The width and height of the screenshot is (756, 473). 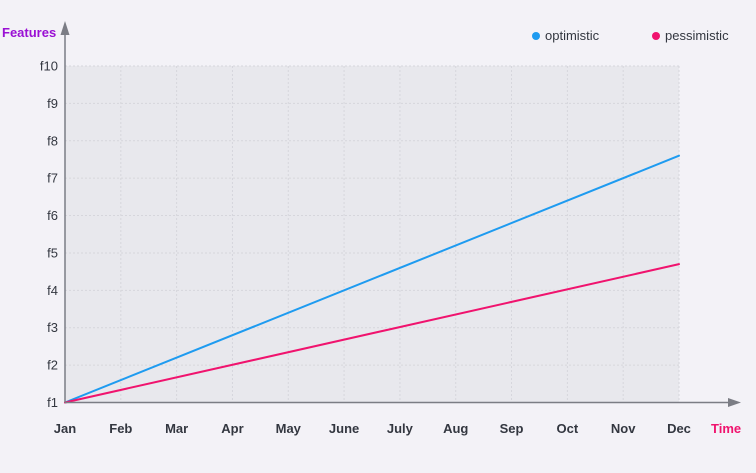 What do you see at coordinates (52, 103) in the screenshot?
I see `y-tick-label: f9` at bounding box center [52, 103].